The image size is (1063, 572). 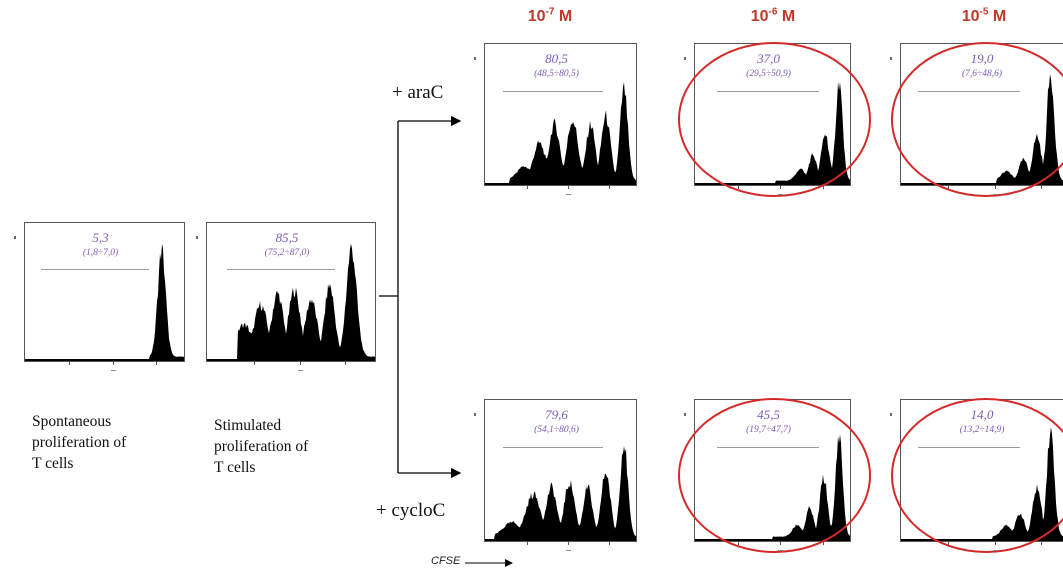 I want to click on histogram-panel-arac-1e-7: 80,5 (48,5÷80,5), so click(x=560, y=114).